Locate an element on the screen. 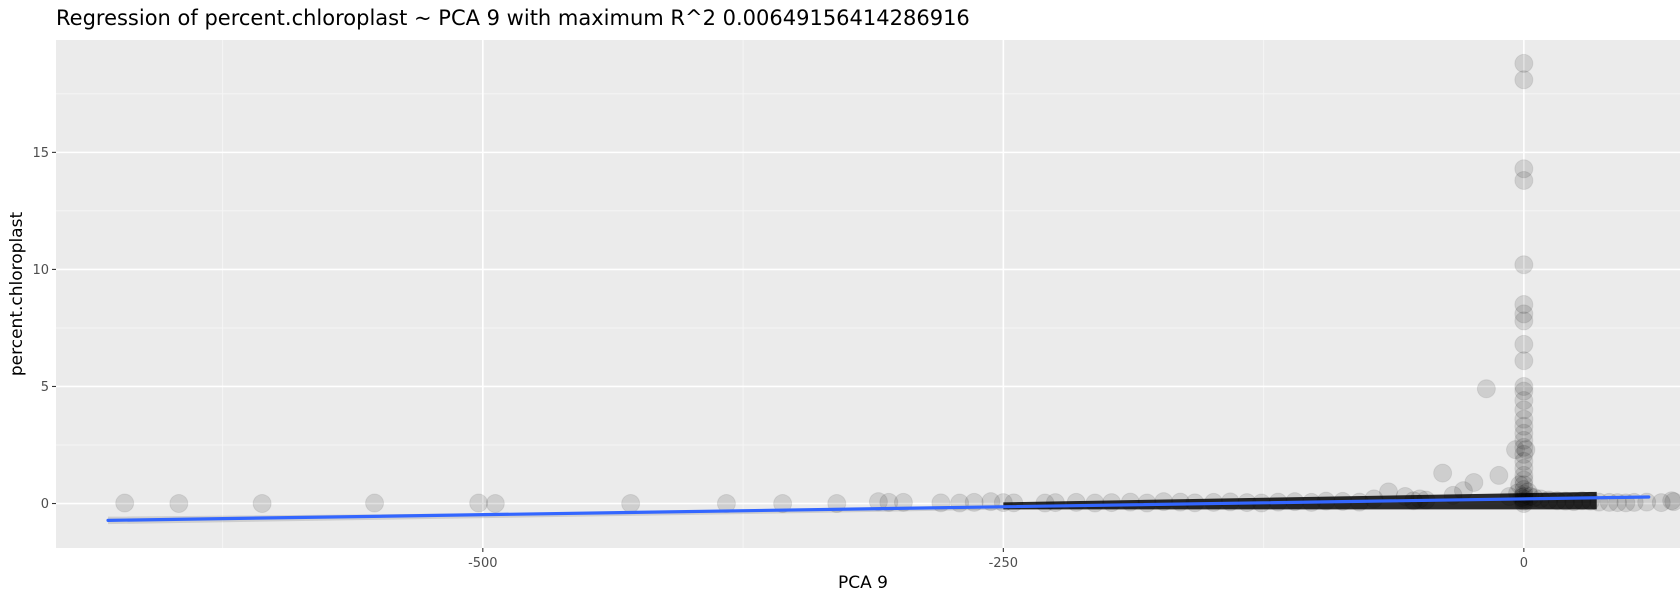 This screenshot has width=1680, height=600. y-tick-label: 10 is located at coordinates (40, 270).